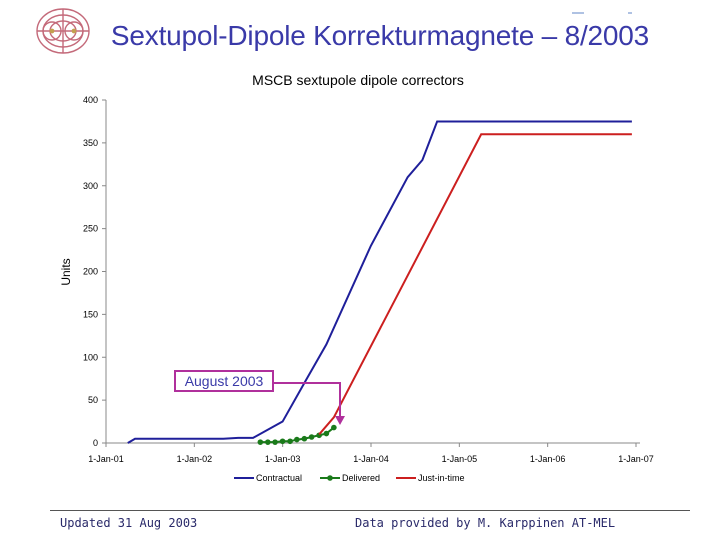 The width and height of the screenshot is (720, 540). I want to click on y-tick-label: 250, so click(90, 229).